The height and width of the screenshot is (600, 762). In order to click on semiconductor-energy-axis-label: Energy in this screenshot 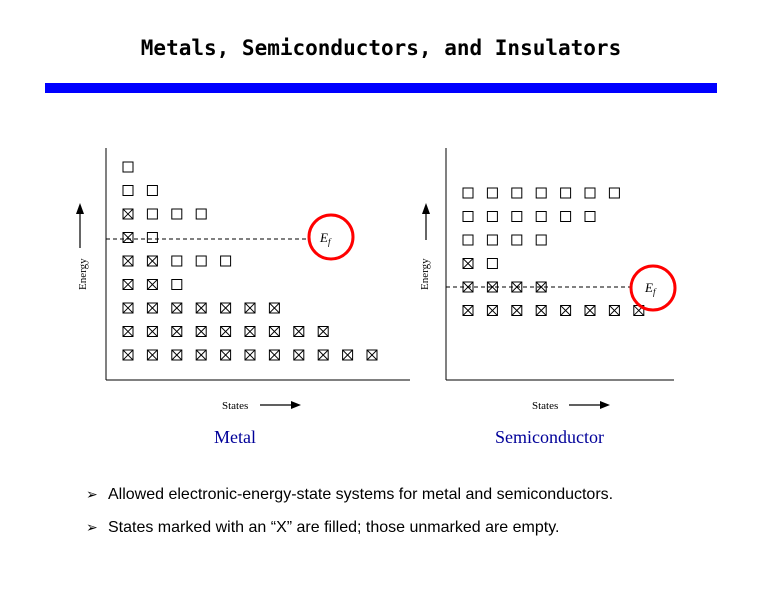, I will do `click(425, 274)`.